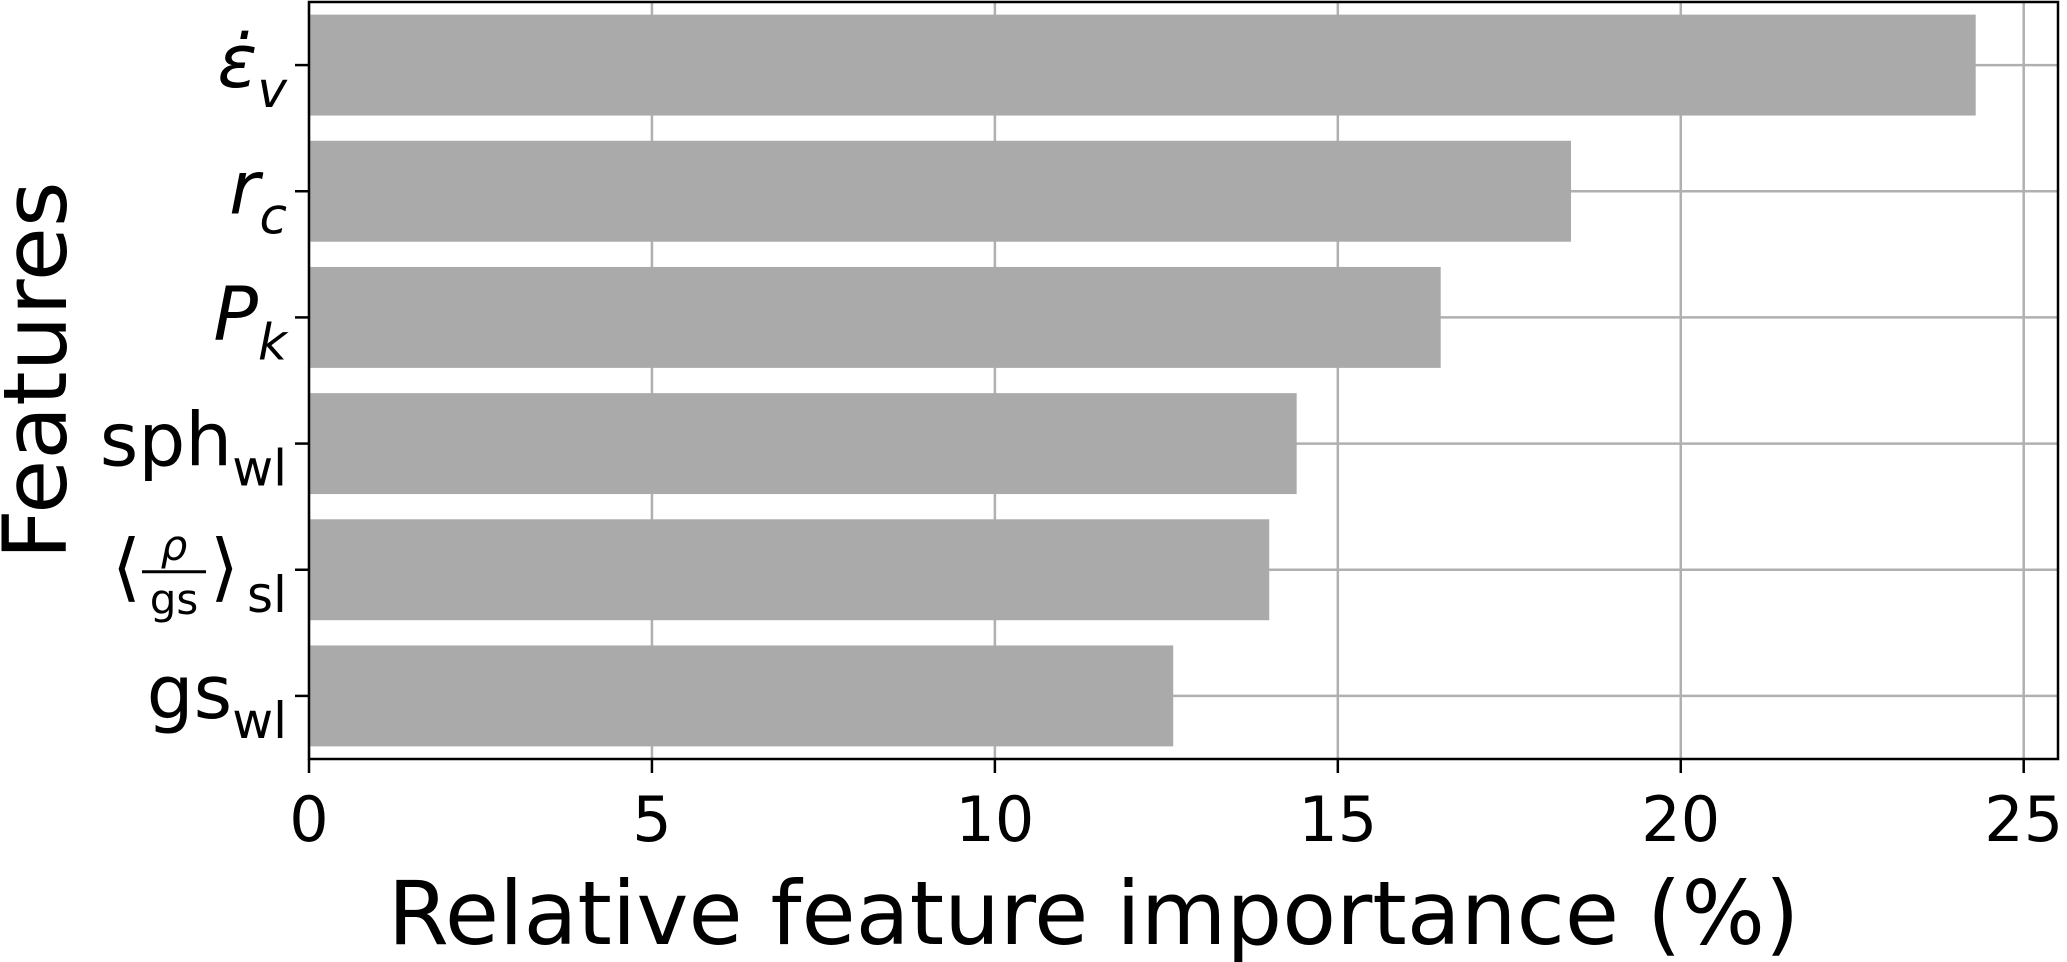  What do you see at coordinates (204, 384) in the screenshot?
I see `y-category-labels: ε̇v rc Pk sphwl ⟨ ρ gs ⟩ sl gswl` at bounding box center [204, 384].